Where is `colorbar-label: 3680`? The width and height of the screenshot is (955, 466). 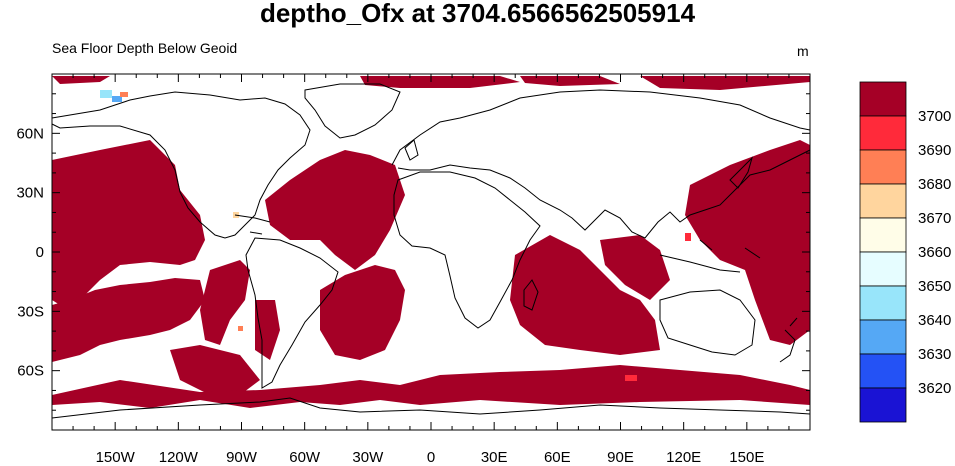 colorbar-label: 3680 is located at coordinates (934, 184).